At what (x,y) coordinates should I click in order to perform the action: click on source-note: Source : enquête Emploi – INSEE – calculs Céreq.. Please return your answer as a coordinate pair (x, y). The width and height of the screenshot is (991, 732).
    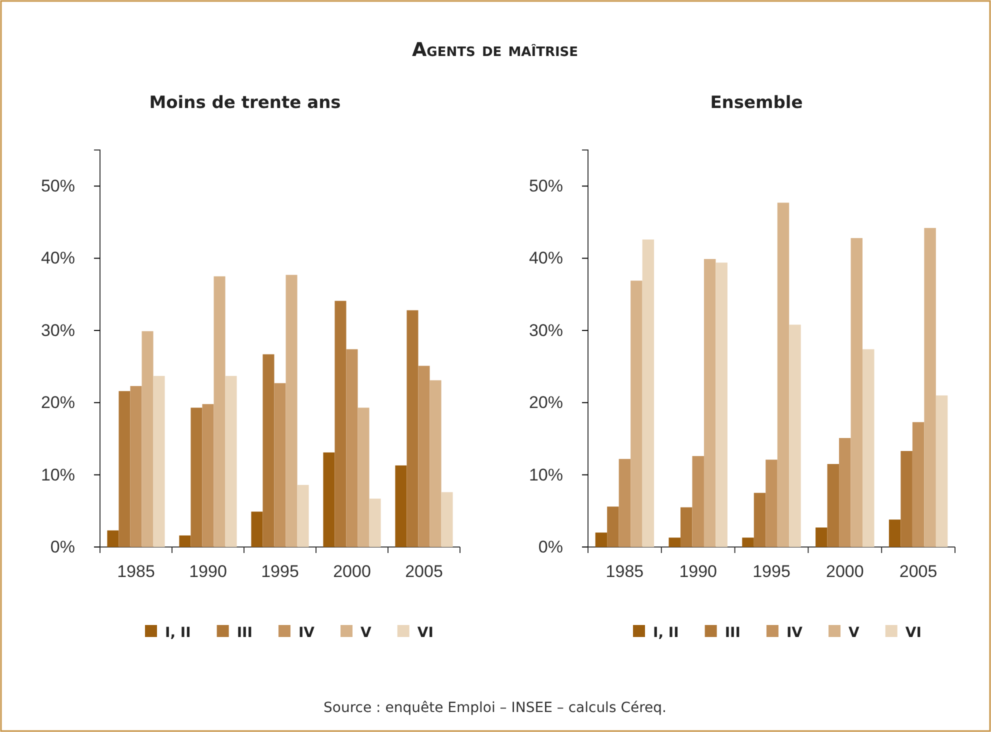
    Looking at the image, I should click on (495, 708).